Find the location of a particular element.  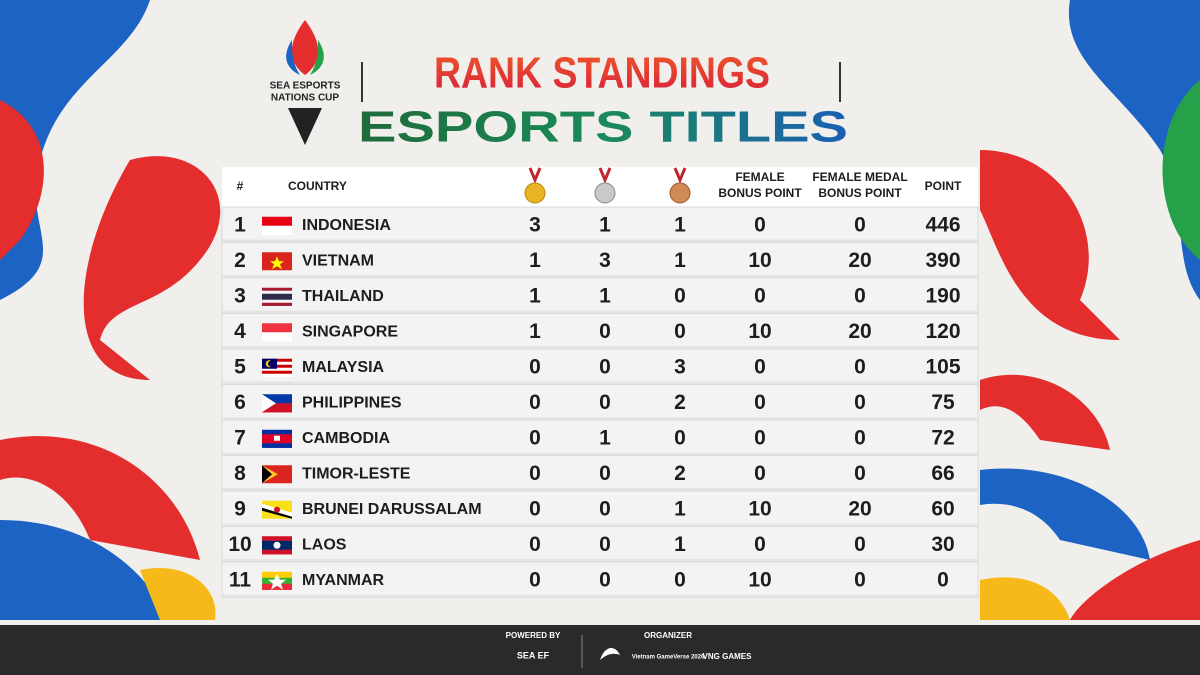

column-header: # is located at coordinates (240, 186).